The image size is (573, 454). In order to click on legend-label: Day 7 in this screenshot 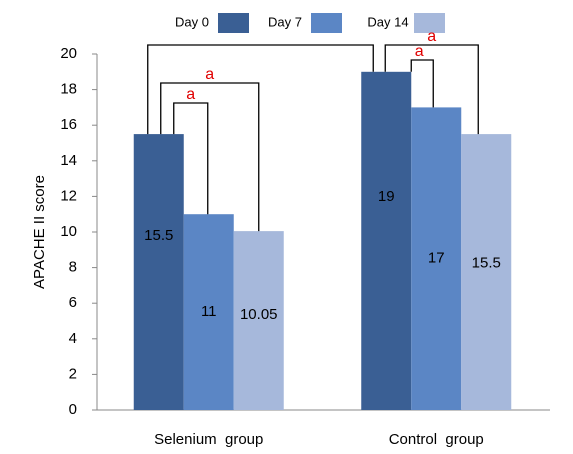, I will do `click(285, 21)`.